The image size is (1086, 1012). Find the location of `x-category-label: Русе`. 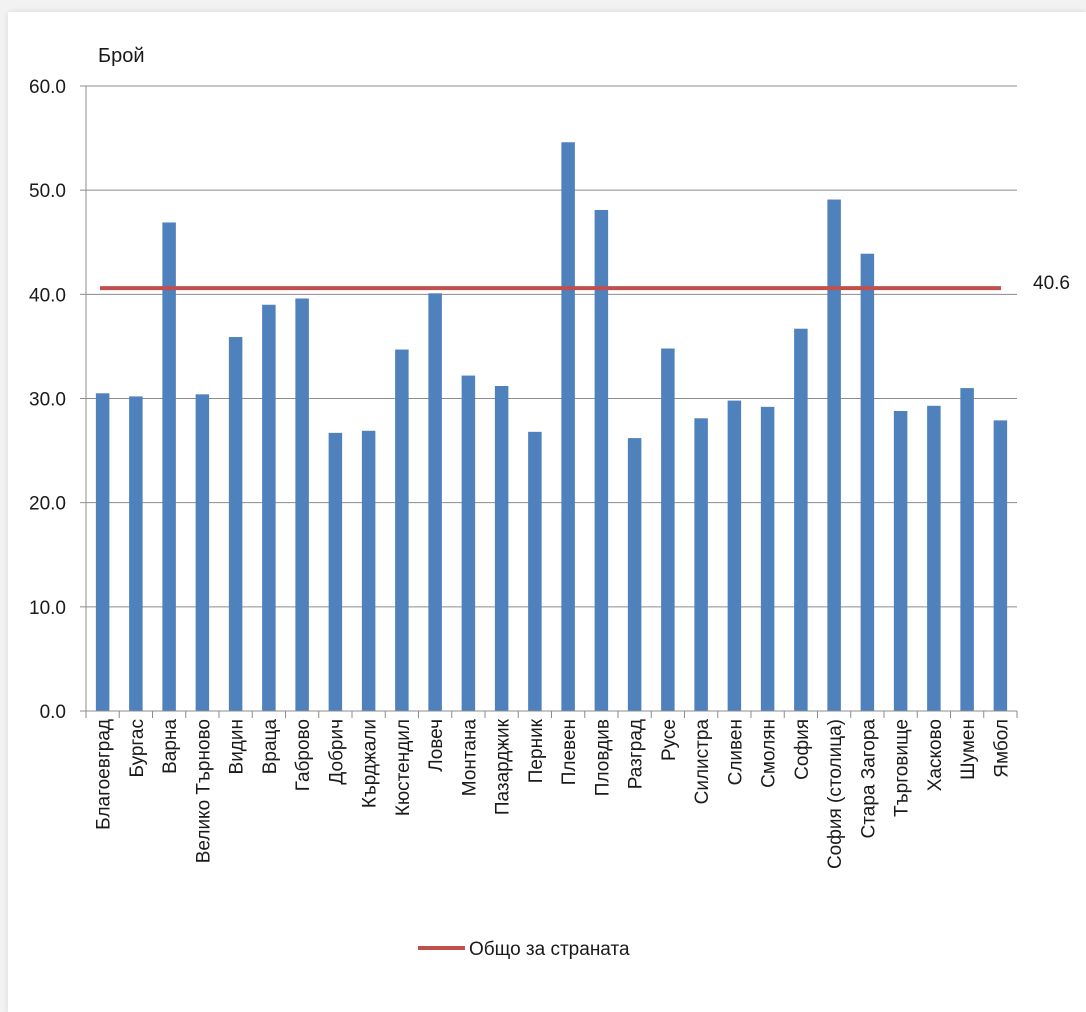

x-category-label: Русе is located at coordinates (669, 740).